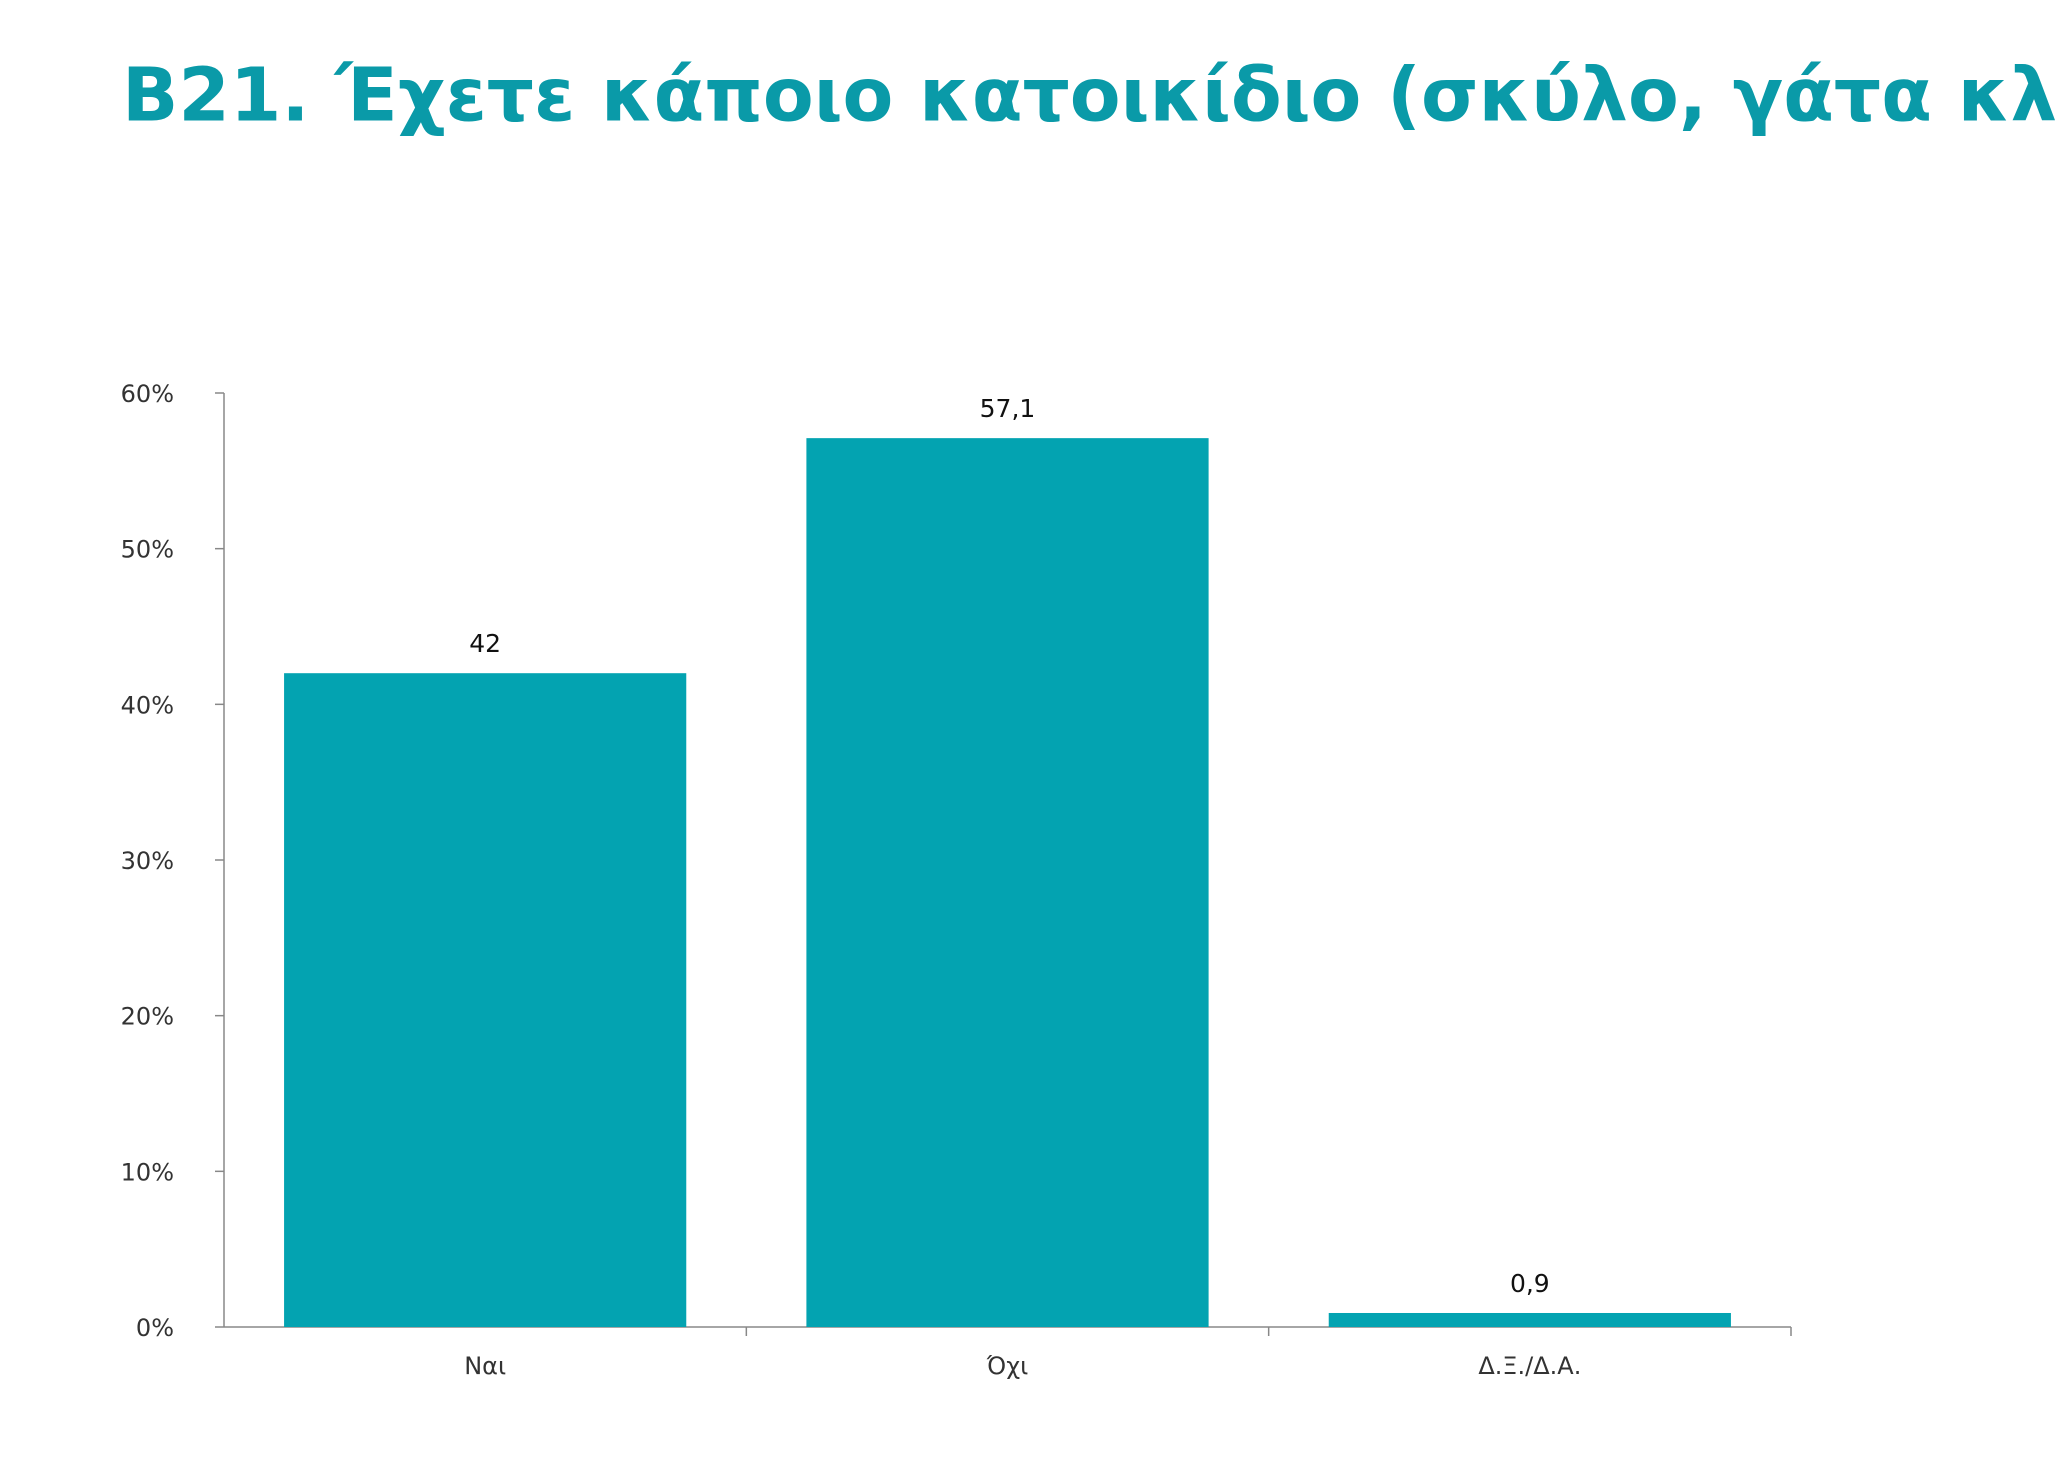 The height and width of the screenshot is (1478, 2060). Describe the element at coordinates (147, 1017) in the screenshot. I see `y-tick-label: 20%` at that location.